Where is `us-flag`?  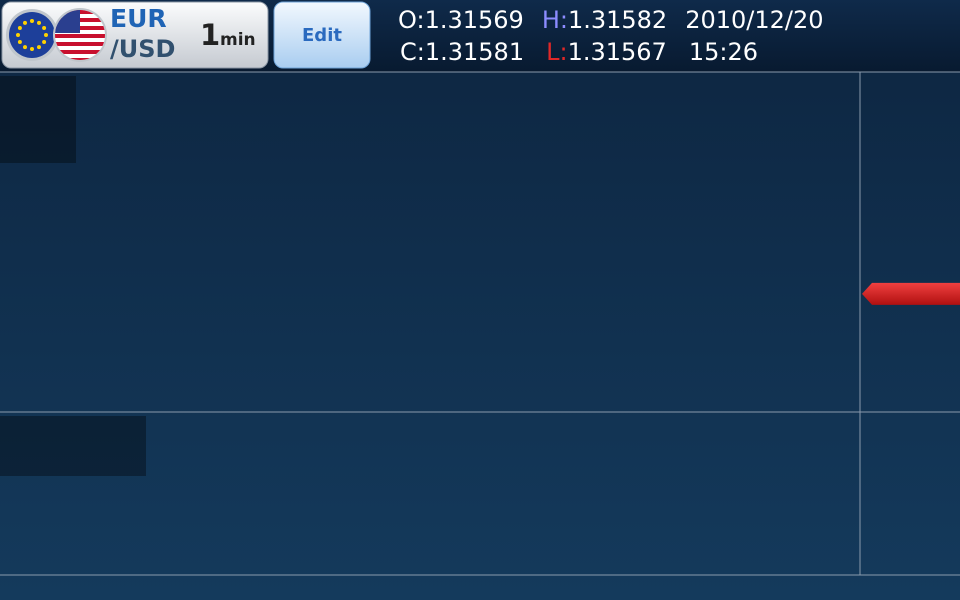
us-flag is located at coordinates (80, 35).